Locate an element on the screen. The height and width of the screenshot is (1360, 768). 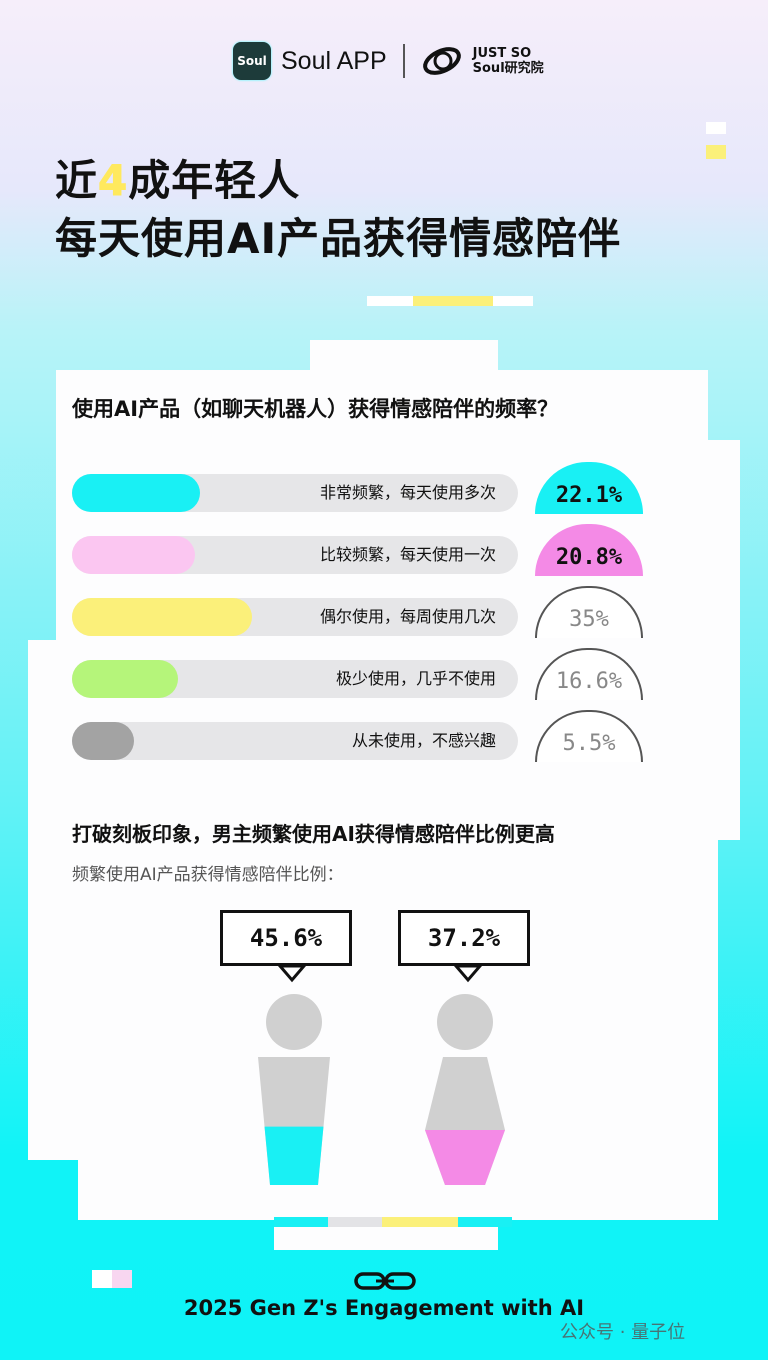
title-line2: 每天使用AI产品获得情感陪伴 is located at coordinates (338, 238).